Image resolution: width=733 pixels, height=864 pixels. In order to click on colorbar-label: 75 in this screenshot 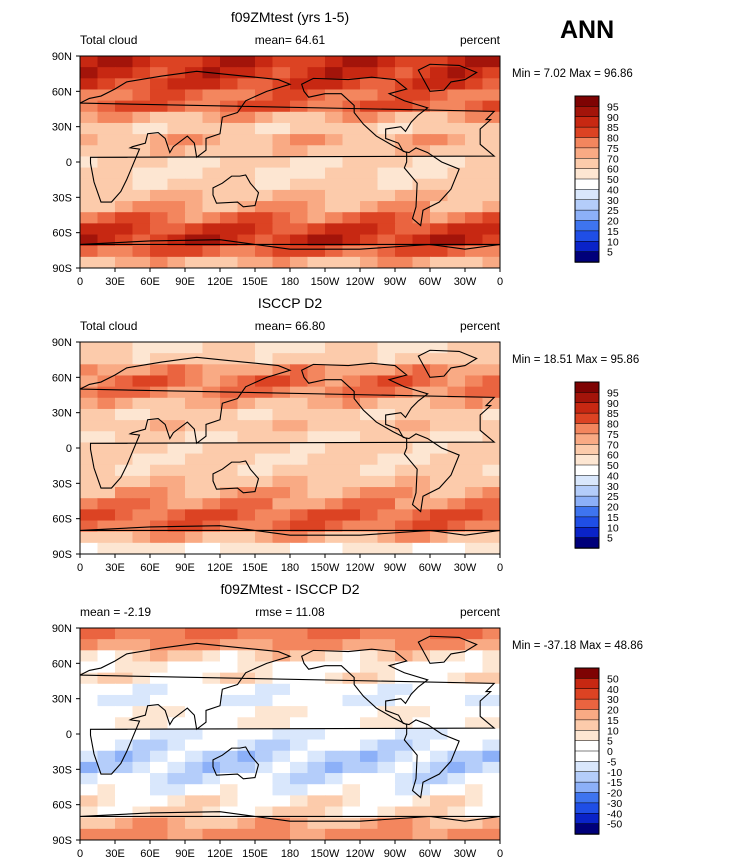, I will do `click(613, 435)`.